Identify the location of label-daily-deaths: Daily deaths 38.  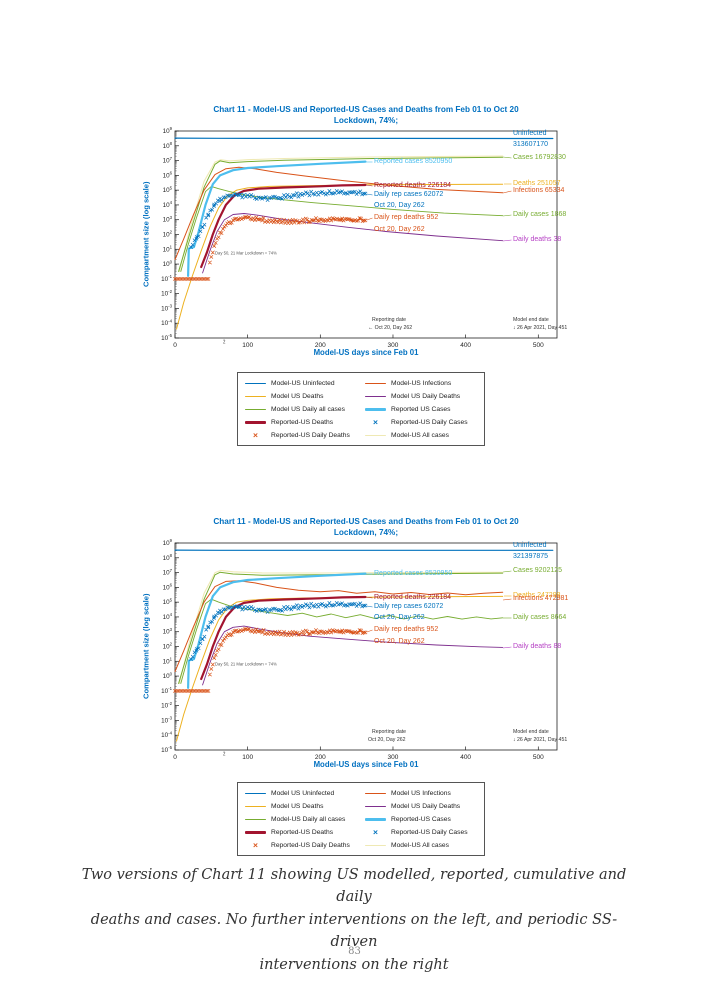
(537, 240).